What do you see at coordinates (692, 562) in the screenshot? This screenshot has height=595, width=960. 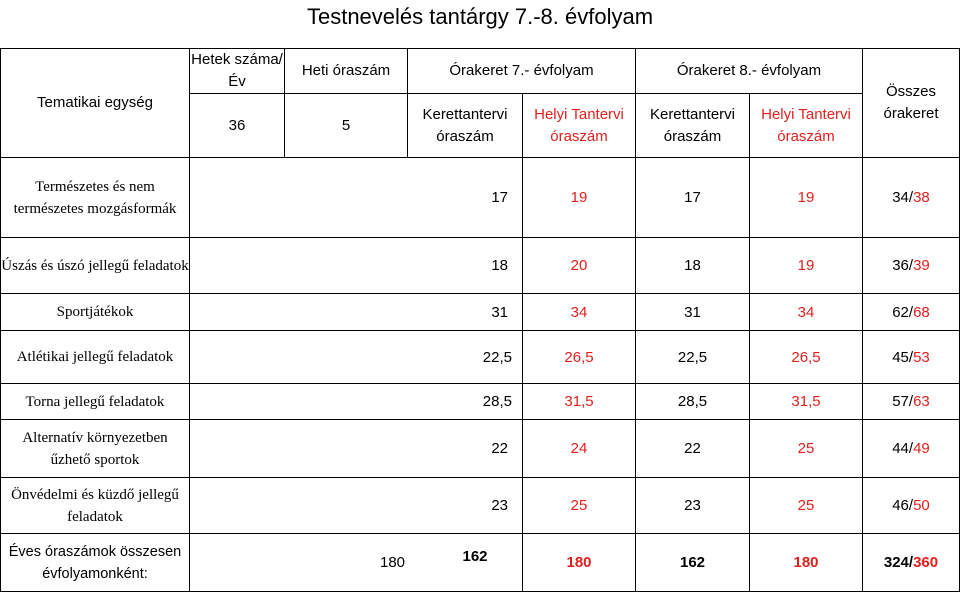 I see `framework-hours-8-total: 162` at bounding box center [692, 562].